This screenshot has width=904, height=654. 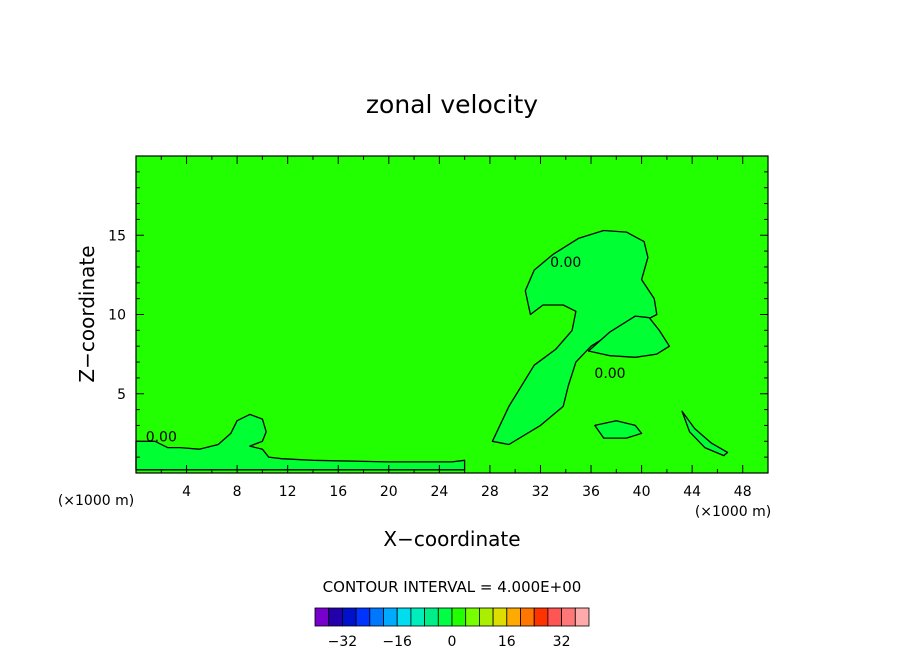 What do you see at coordinates (618, 429) in the screenshot?
I see `contour-right-pocket` at bounding box center [618, 429].